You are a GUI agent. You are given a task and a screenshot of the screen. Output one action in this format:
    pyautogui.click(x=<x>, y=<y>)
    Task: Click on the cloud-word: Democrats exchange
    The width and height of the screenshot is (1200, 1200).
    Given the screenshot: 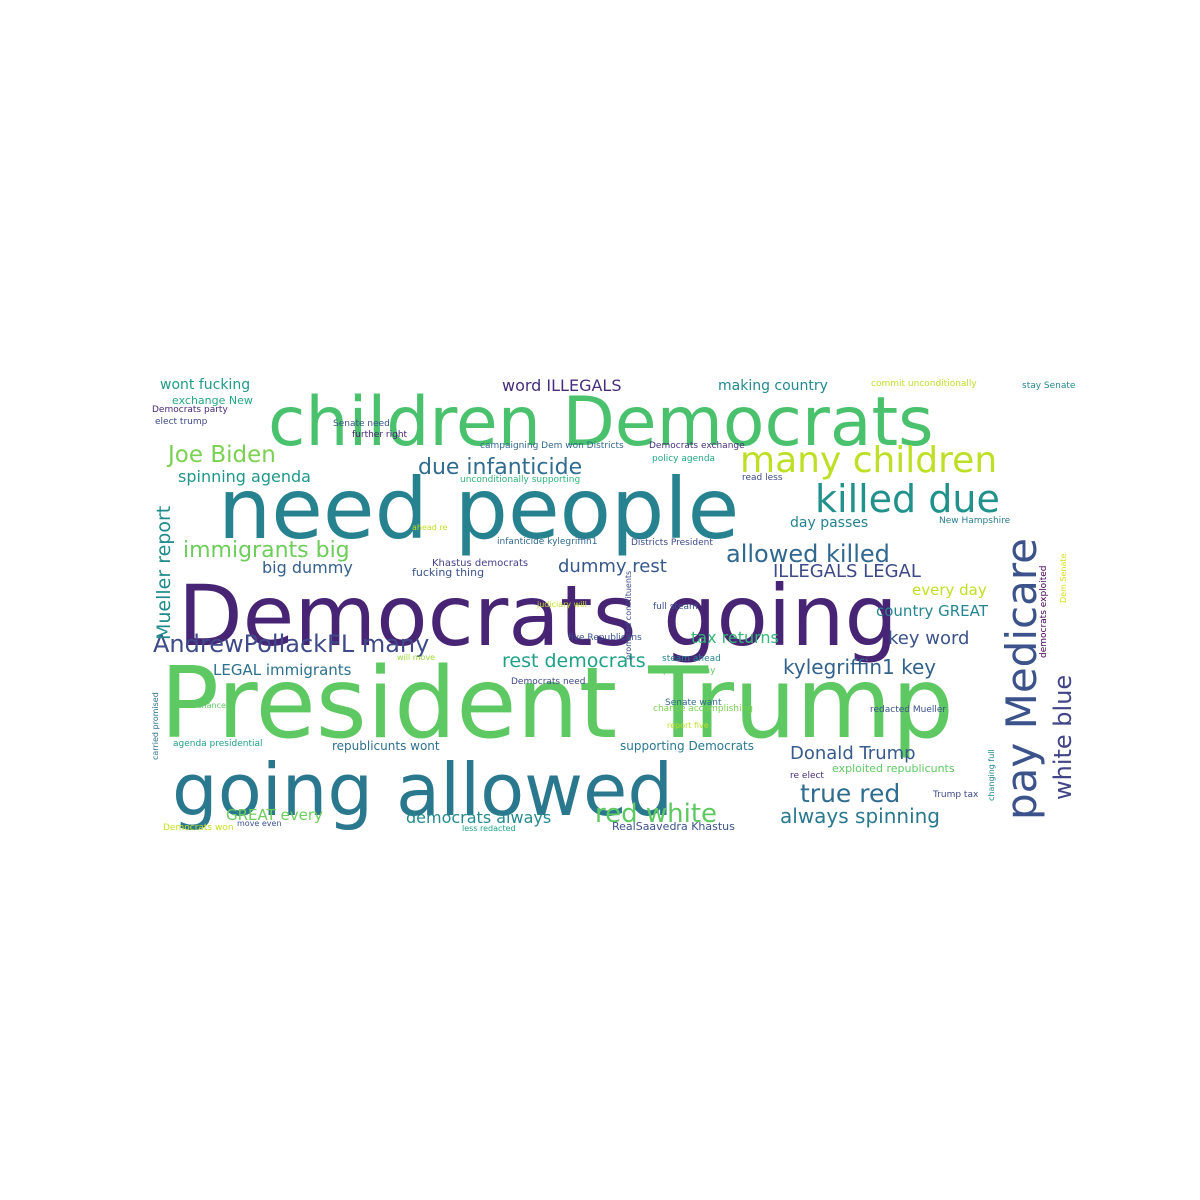 What is the action you would take?
    pyautogui.click(x=697, y=446)
    